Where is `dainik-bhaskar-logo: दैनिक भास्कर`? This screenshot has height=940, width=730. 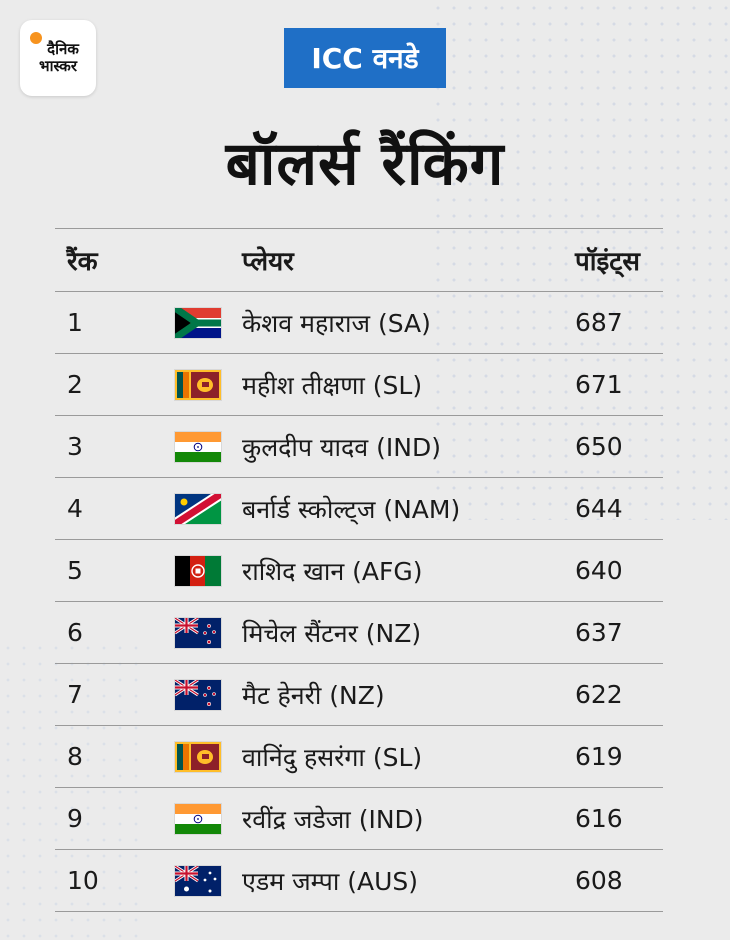
dainik-bhaskar-logo: दैनिक भास्कर is located at coordinates (58, 58).